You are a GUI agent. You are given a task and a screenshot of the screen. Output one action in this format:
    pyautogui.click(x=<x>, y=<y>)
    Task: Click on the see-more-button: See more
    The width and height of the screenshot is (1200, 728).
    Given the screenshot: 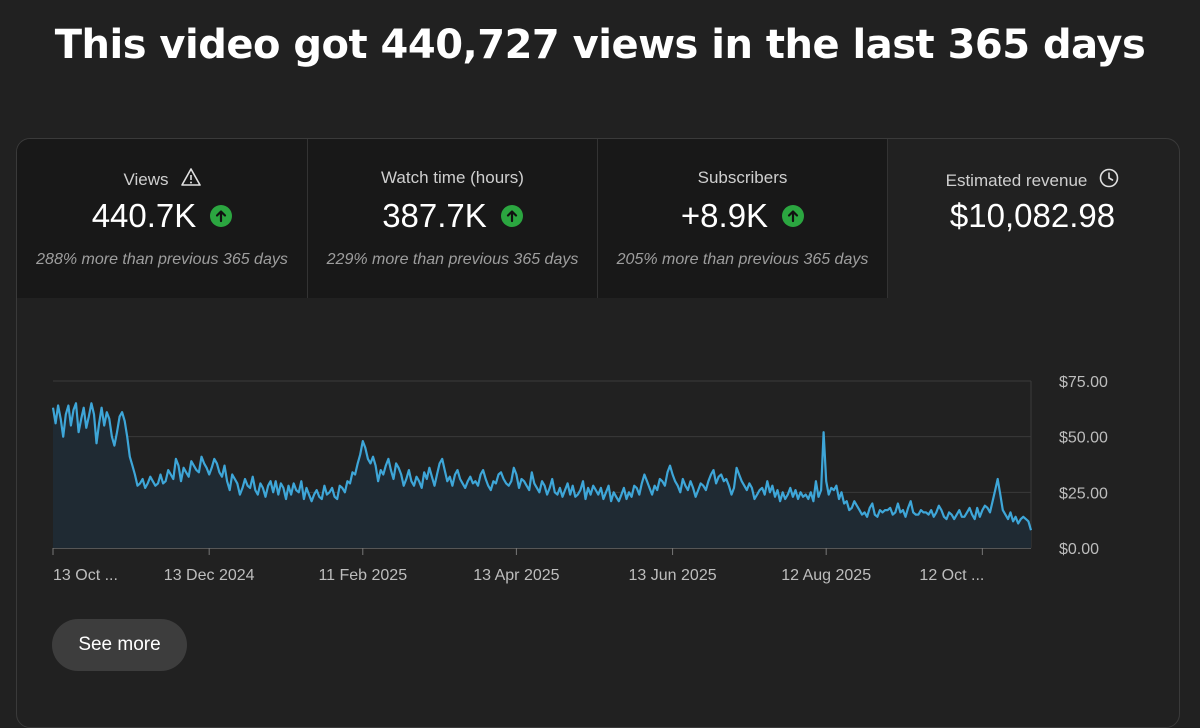 What is the action you would take?
    pyautogui.click(x=119, y=645)
    